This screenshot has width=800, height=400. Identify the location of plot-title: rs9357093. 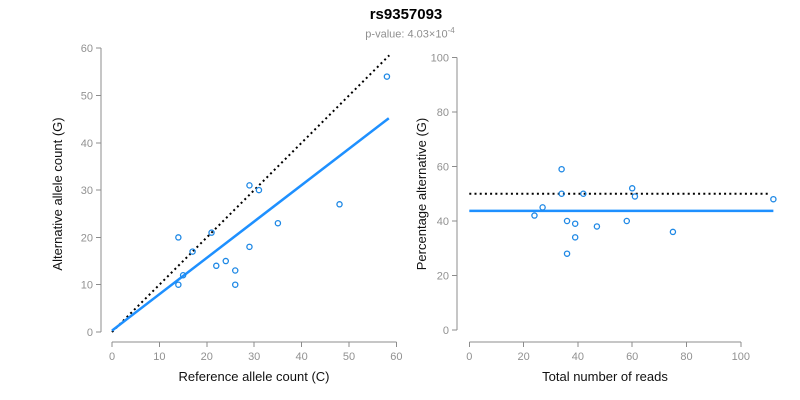
(406, 14).